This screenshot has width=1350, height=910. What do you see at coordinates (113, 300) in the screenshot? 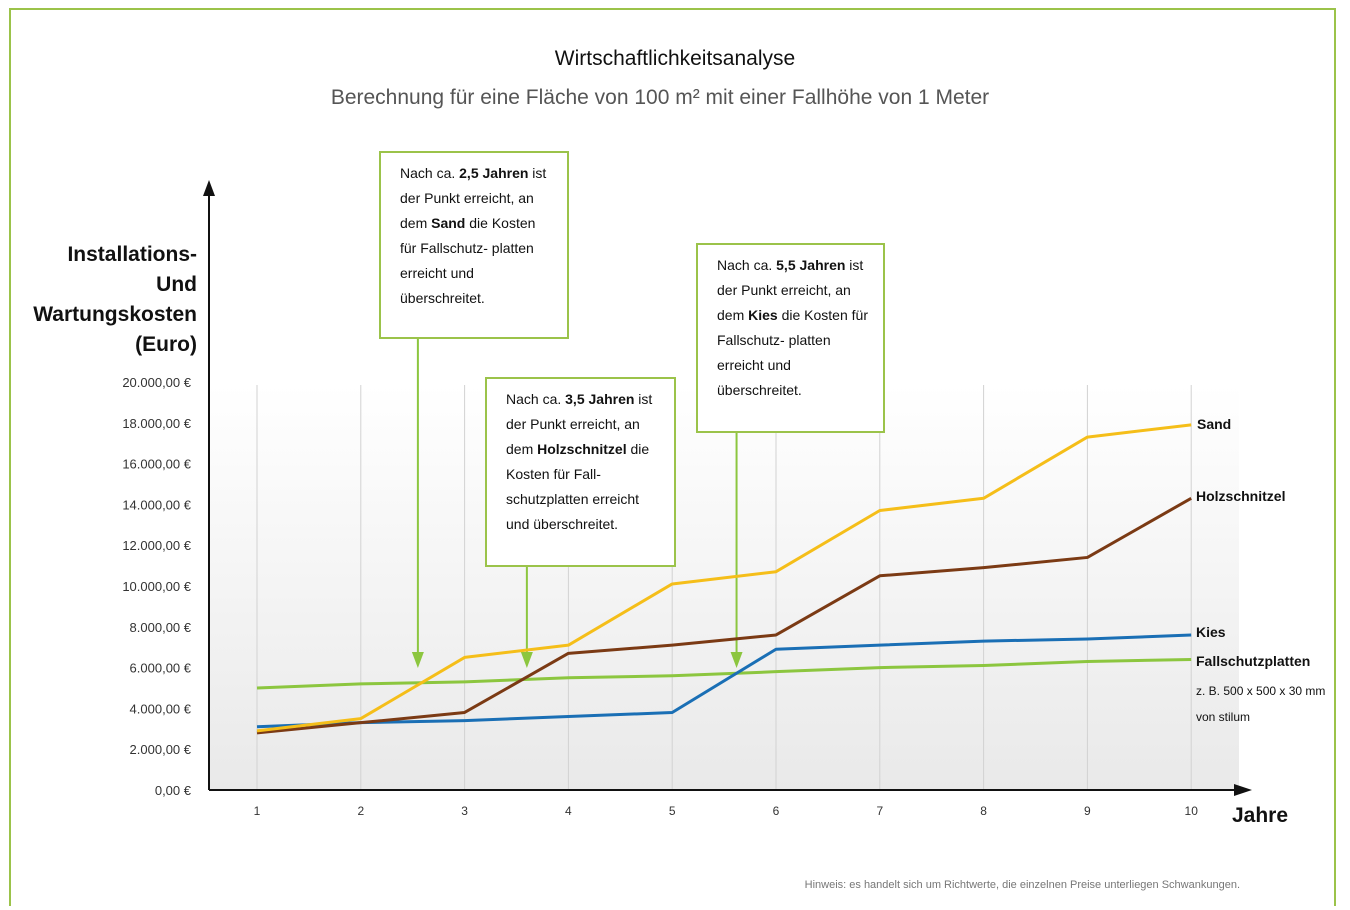
I see `y-axis-label: Installations- Und Wartungskosten (Euro)` at bounding box center [113, 300].